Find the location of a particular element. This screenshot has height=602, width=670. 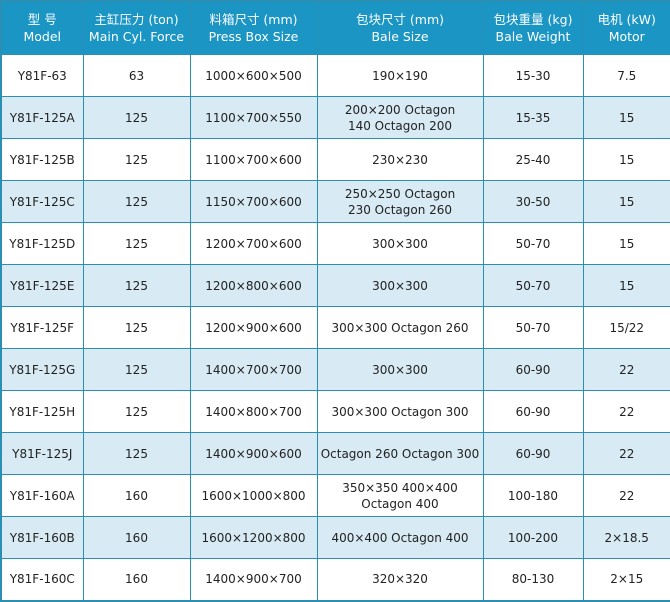

cell-box-size: 1200×800×600 is located at coordinates (253, 285).